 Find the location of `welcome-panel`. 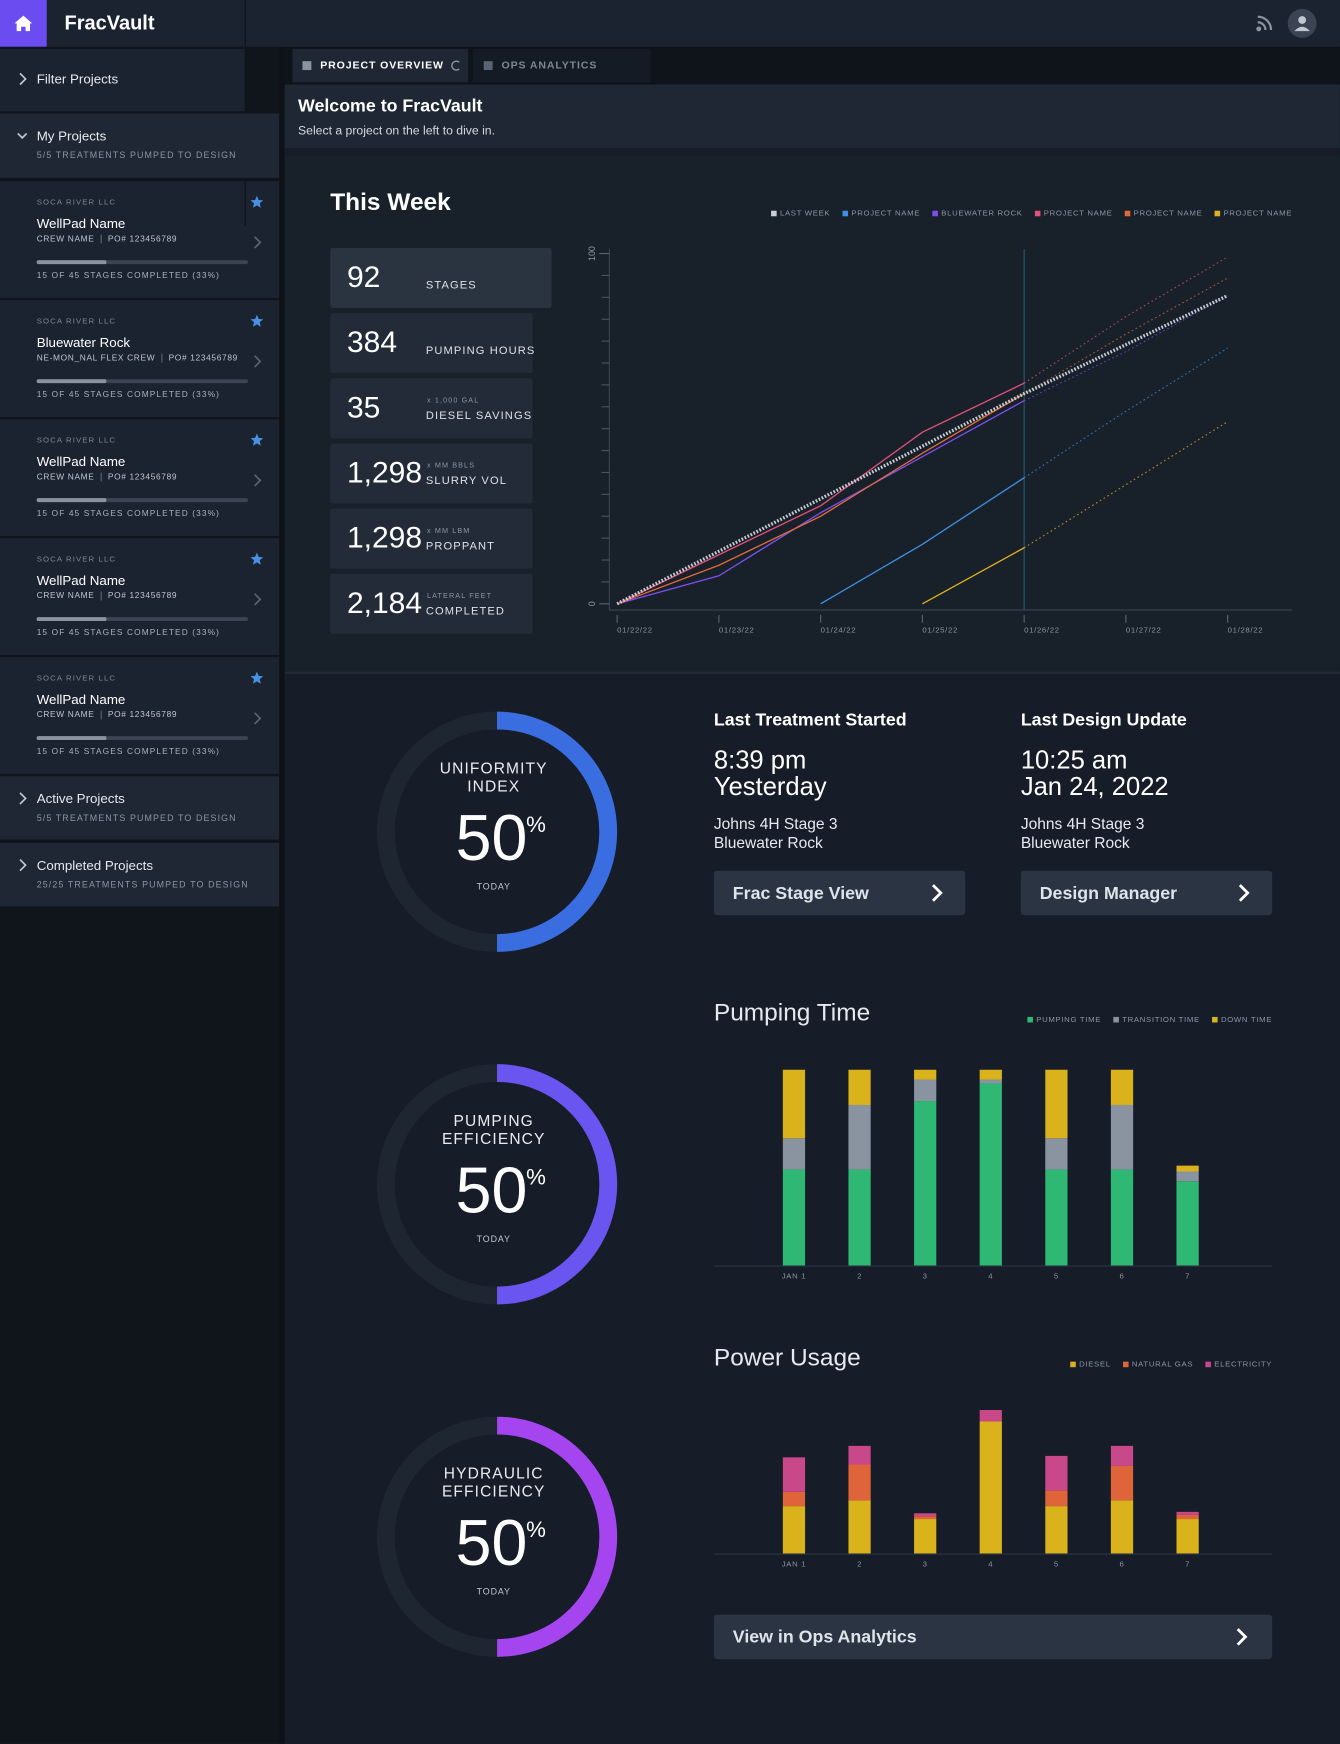

welcome-panel is located at coordinates (812, 116).